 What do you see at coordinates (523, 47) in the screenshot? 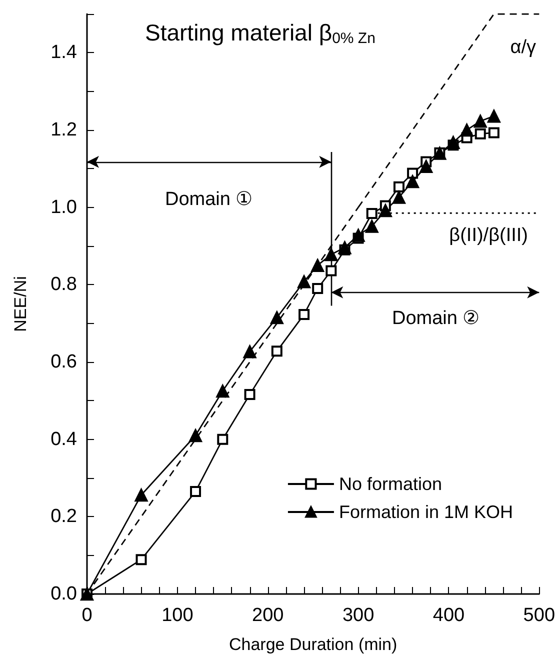
I see `annotation: α/γ` at bounding box center [523, 47].